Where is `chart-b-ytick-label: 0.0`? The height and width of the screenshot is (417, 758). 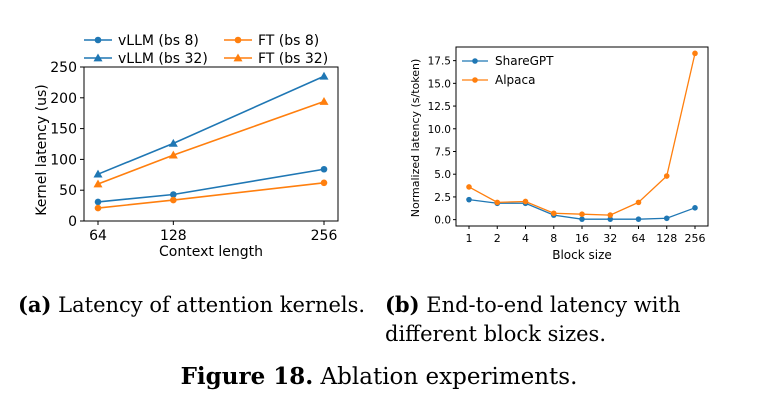 chart-b-ytick-label: 0.0 is located at coordinates (442, 221).